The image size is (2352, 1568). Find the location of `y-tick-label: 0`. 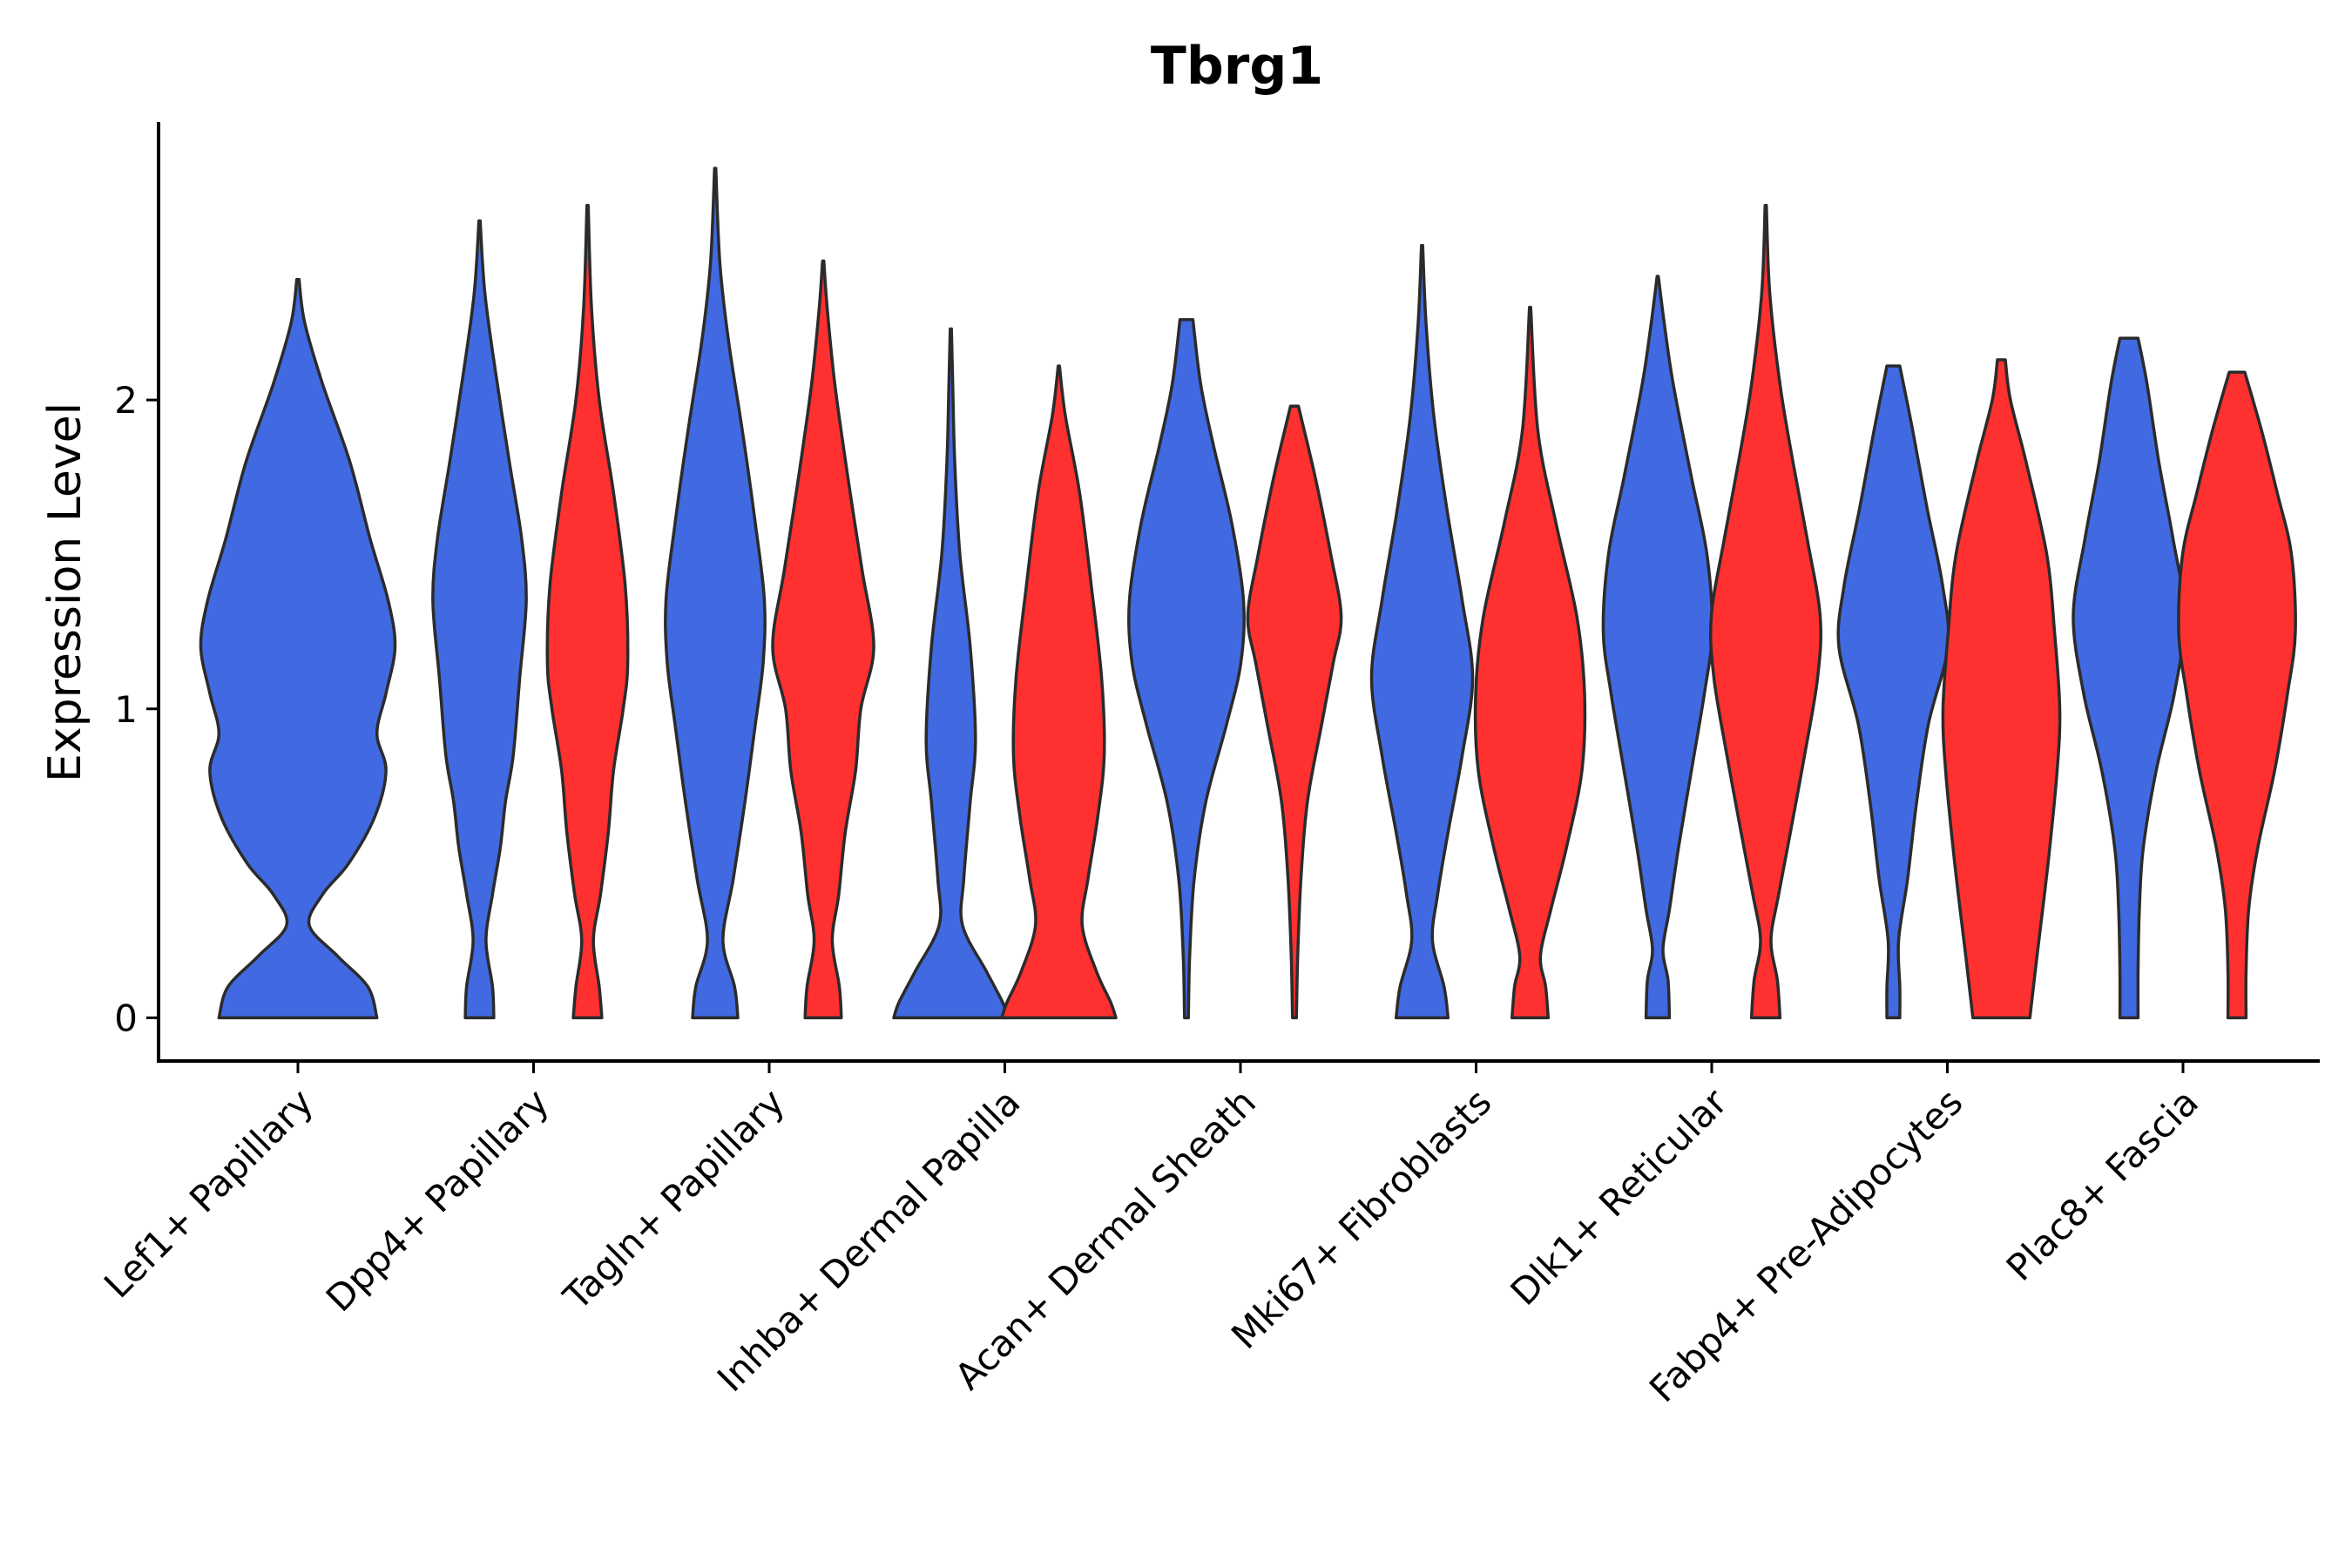

y-tick-label: 0 is located at coordinates (126, 1018).